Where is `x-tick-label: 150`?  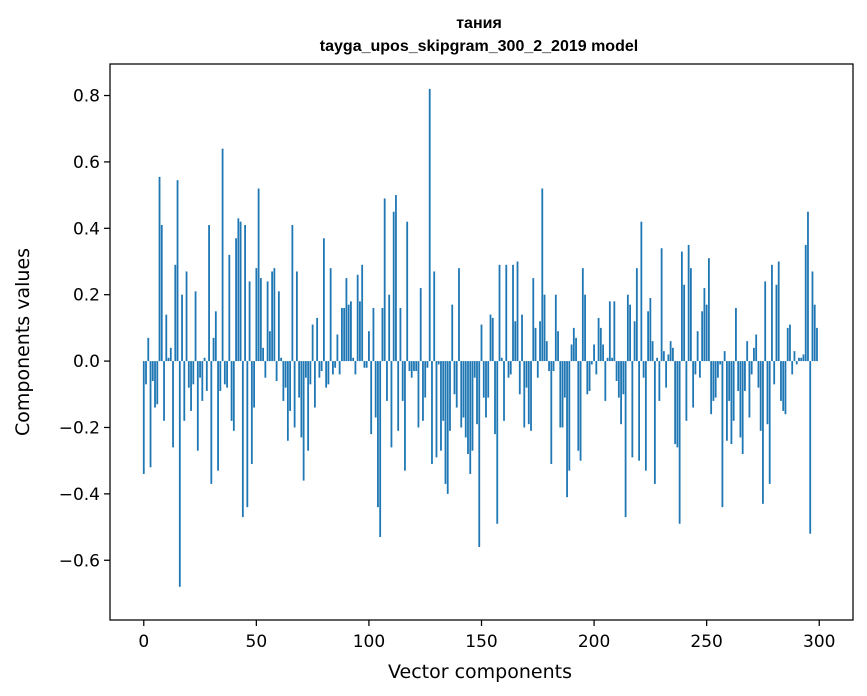 x-tick-label: 150 is located at coordinates (481, 642).